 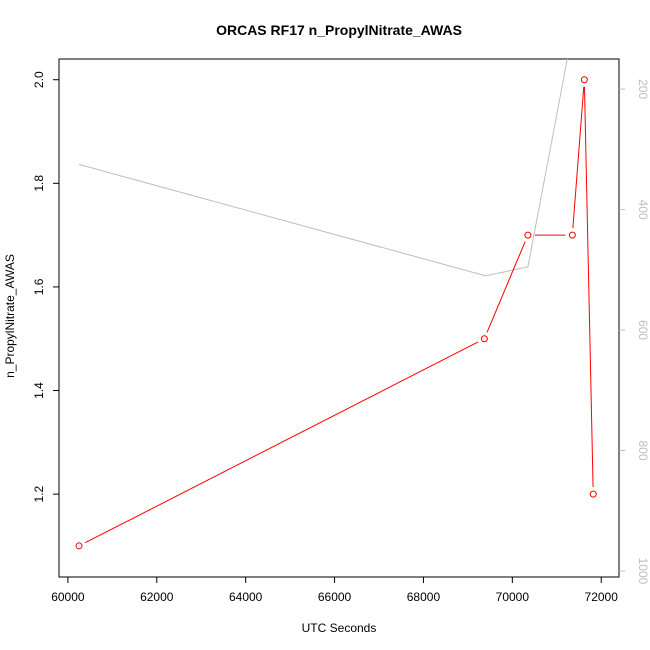 What do you see at coordinates (602, 597) in the screenshot?
I see `x-tick-label: 72000` at bounding box center [602, 597].